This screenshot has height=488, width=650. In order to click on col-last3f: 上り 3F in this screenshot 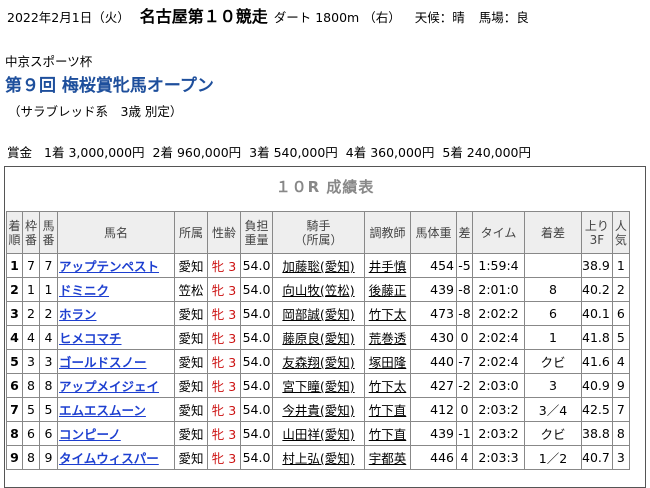, I will do `click(597, 232)`.